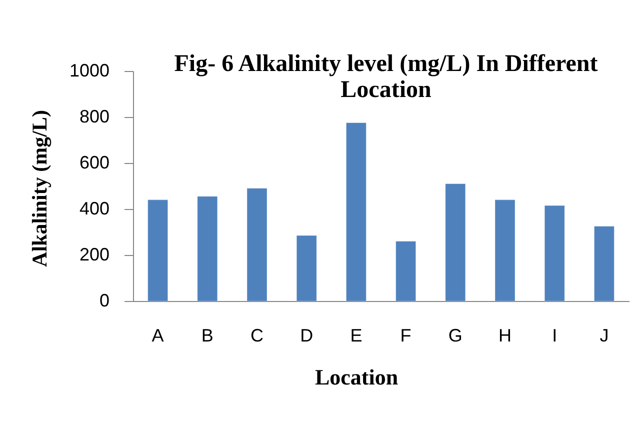 Image resolution: width=631 pixels, height=423 pixels. Describe the element at coordinates (94, 208) in the screenshot. I see `y-tick-label: 400` at that location.